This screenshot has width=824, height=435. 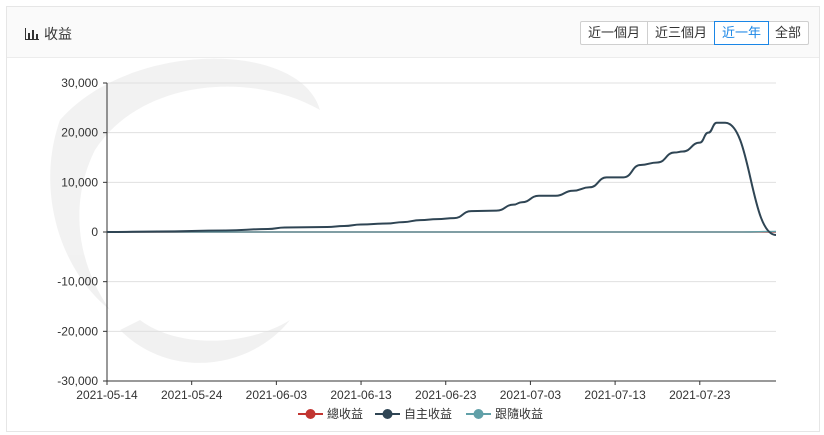 I want to click on legend-item-3: 跟隨收益, so click(x=504, y=413).